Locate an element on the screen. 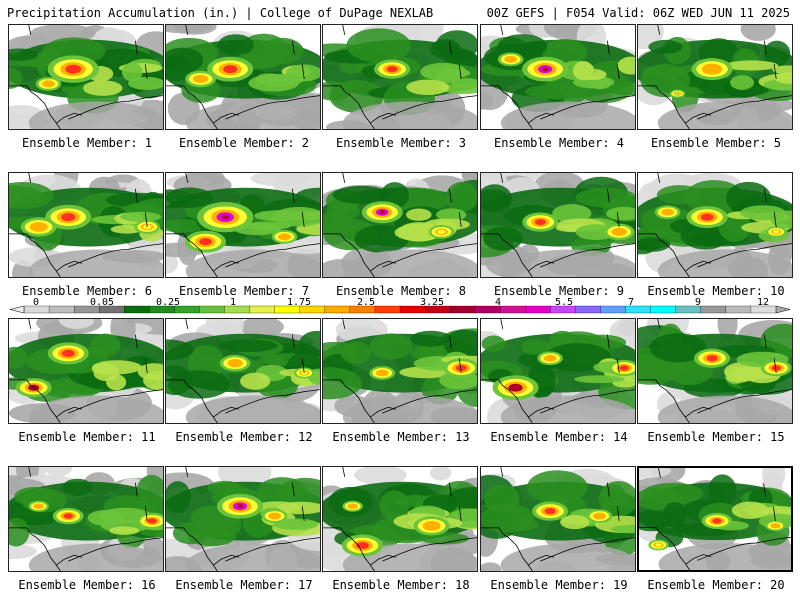 This screenshot has height=600, width=800. colorbar-tick-label: 7 is located at coordinates (631, 302).